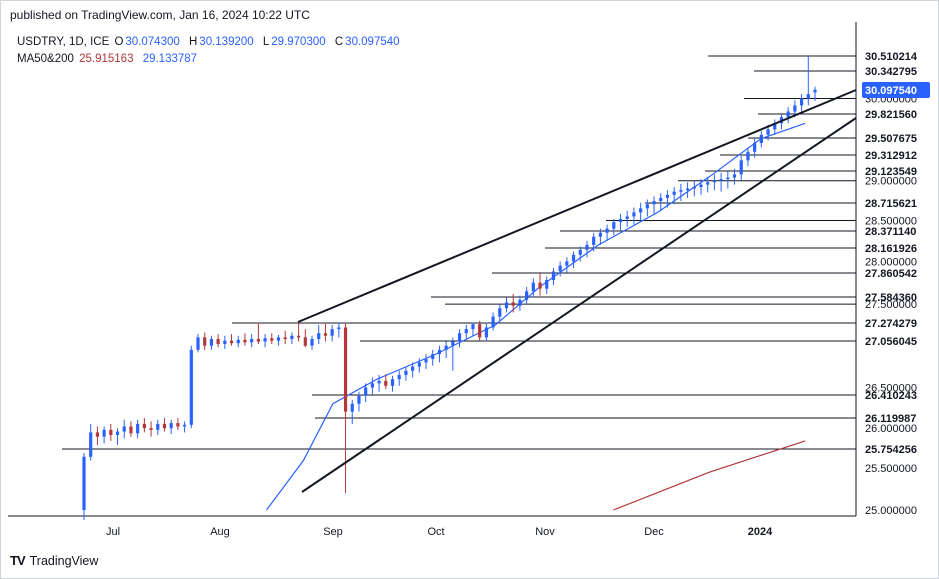  What do you see at coordinates (45, 59) in the screenshot?
I see `legend-ma-label: MA50&200` at bounding box center [45, 59].